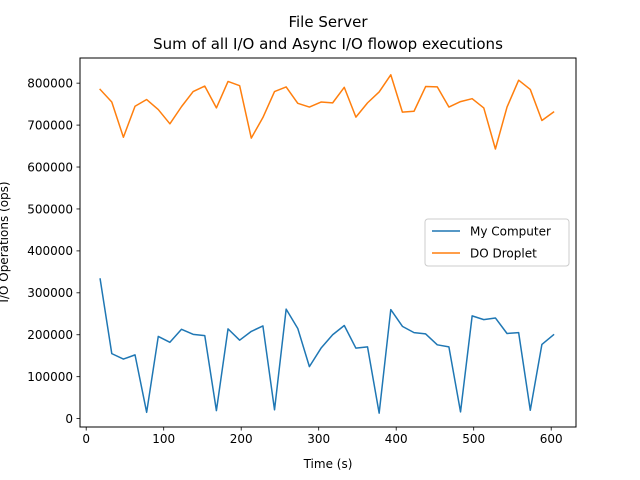 The image size is (640, 480). What do you see at coordinates (69, 419) in the screenshot?
I see `y-tick-label: 0` at bounding box center [69, 419].